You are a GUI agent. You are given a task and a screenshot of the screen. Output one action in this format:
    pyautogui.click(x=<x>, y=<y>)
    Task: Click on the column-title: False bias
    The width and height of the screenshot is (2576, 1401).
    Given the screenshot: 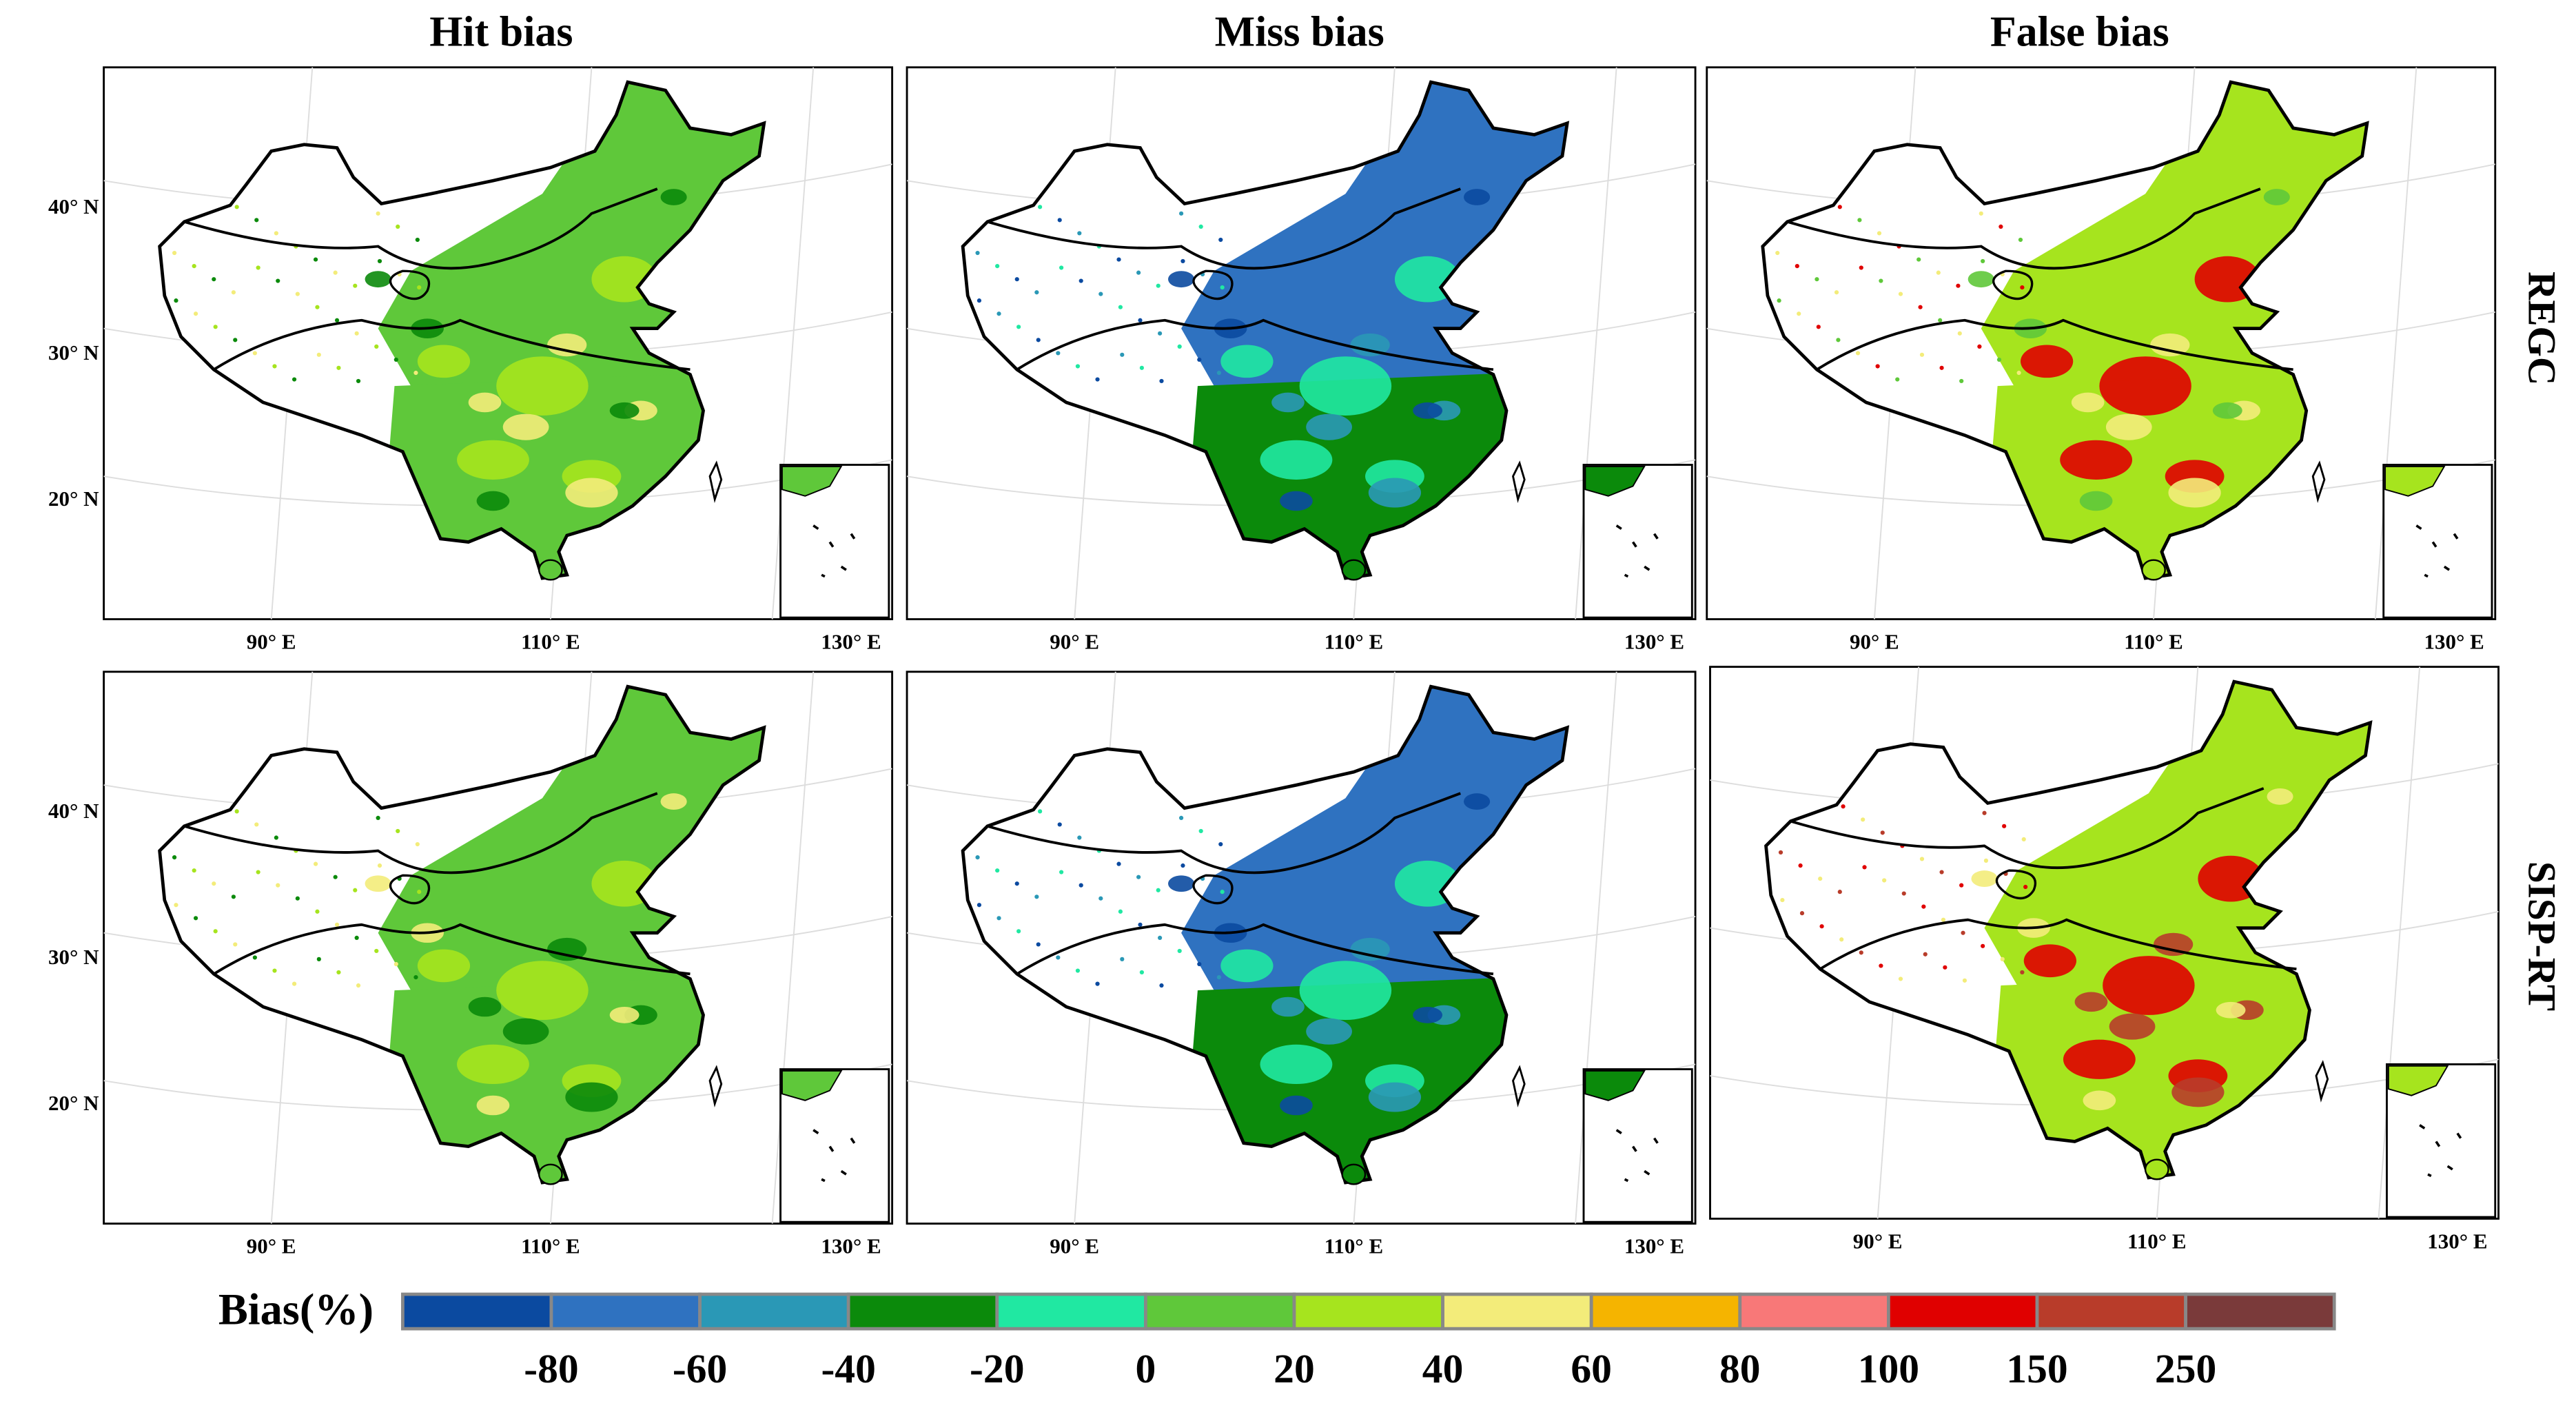 What is the action you would take?
    pyautogui.click(x=2079, y=32)
    